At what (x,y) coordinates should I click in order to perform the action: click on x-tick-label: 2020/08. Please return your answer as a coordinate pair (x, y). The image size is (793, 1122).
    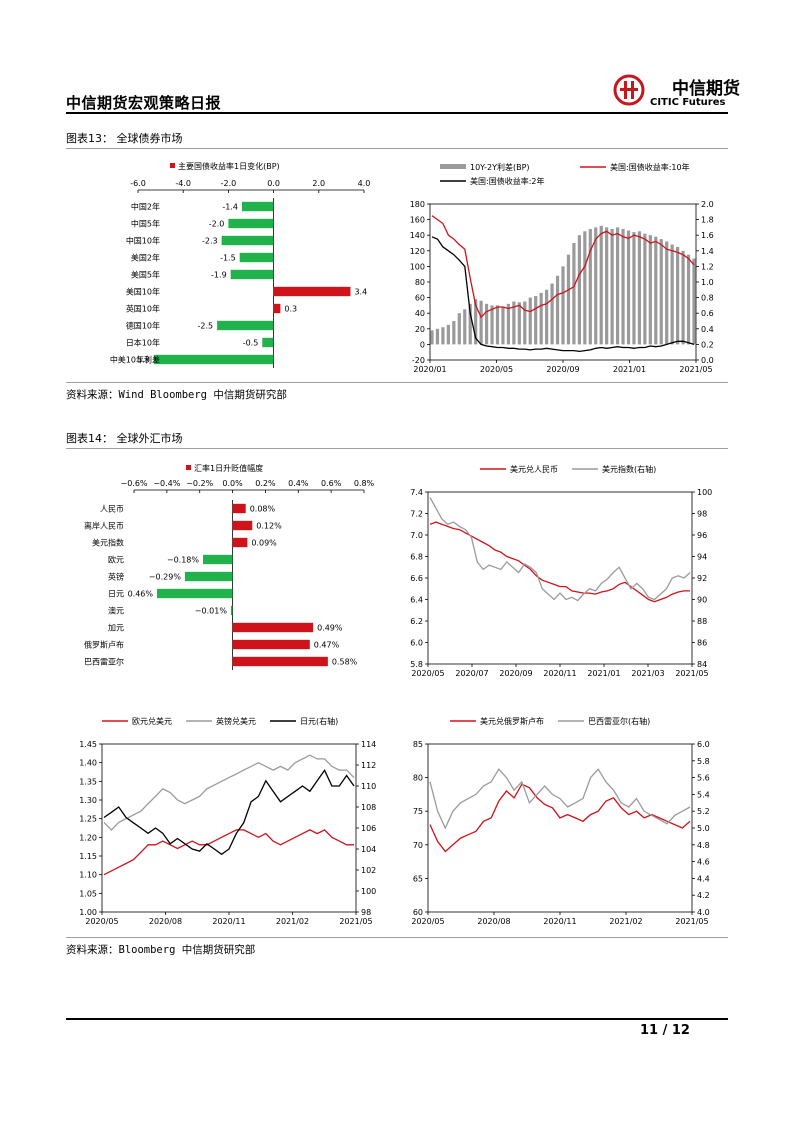
    Looking at the image, I should click on (165, 921).